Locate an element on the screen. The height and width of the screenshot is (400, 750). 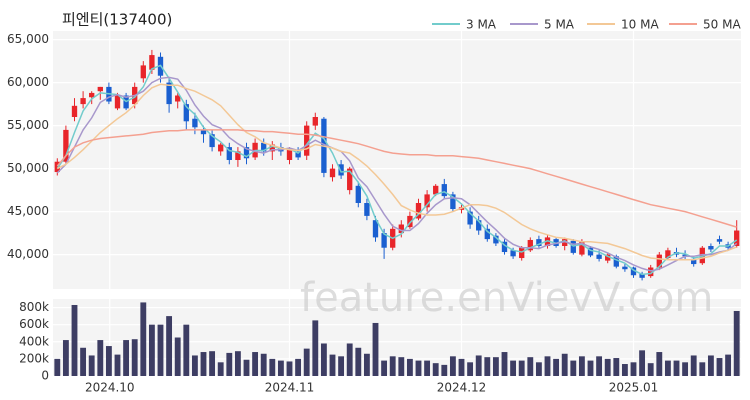
y-tick-label: 200k is located at coordinates (34, 358).